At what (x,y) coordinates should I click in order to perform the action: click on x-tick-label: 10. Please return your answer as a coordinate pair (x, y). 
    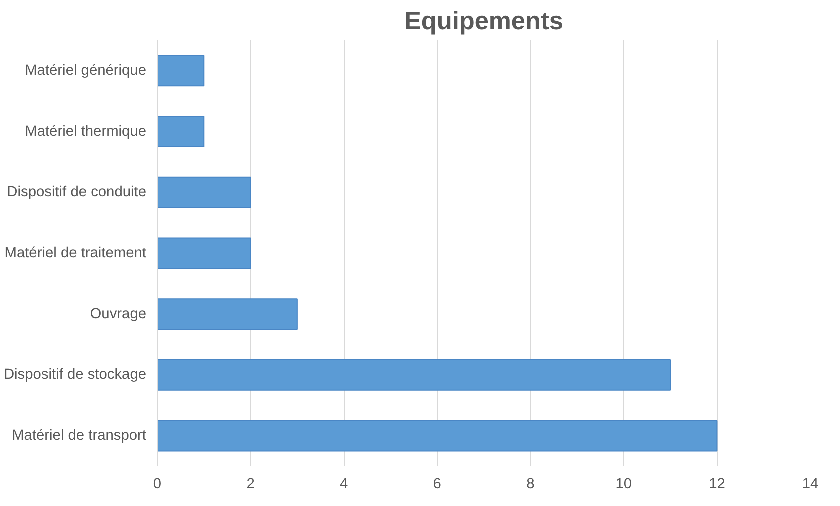
    Looking at the image, I should click on (624, 484).